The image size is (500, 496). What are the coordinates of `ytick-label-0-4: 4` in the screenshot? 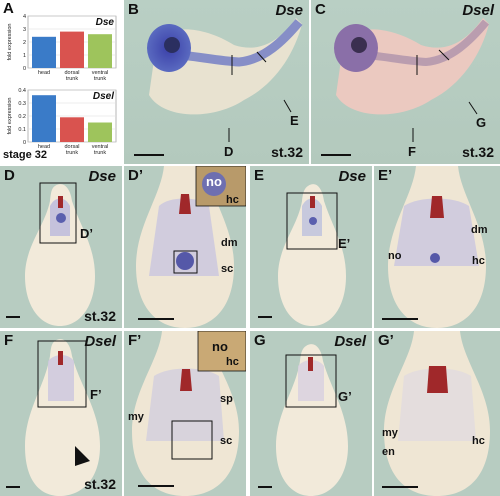 It's located at (24, 17).